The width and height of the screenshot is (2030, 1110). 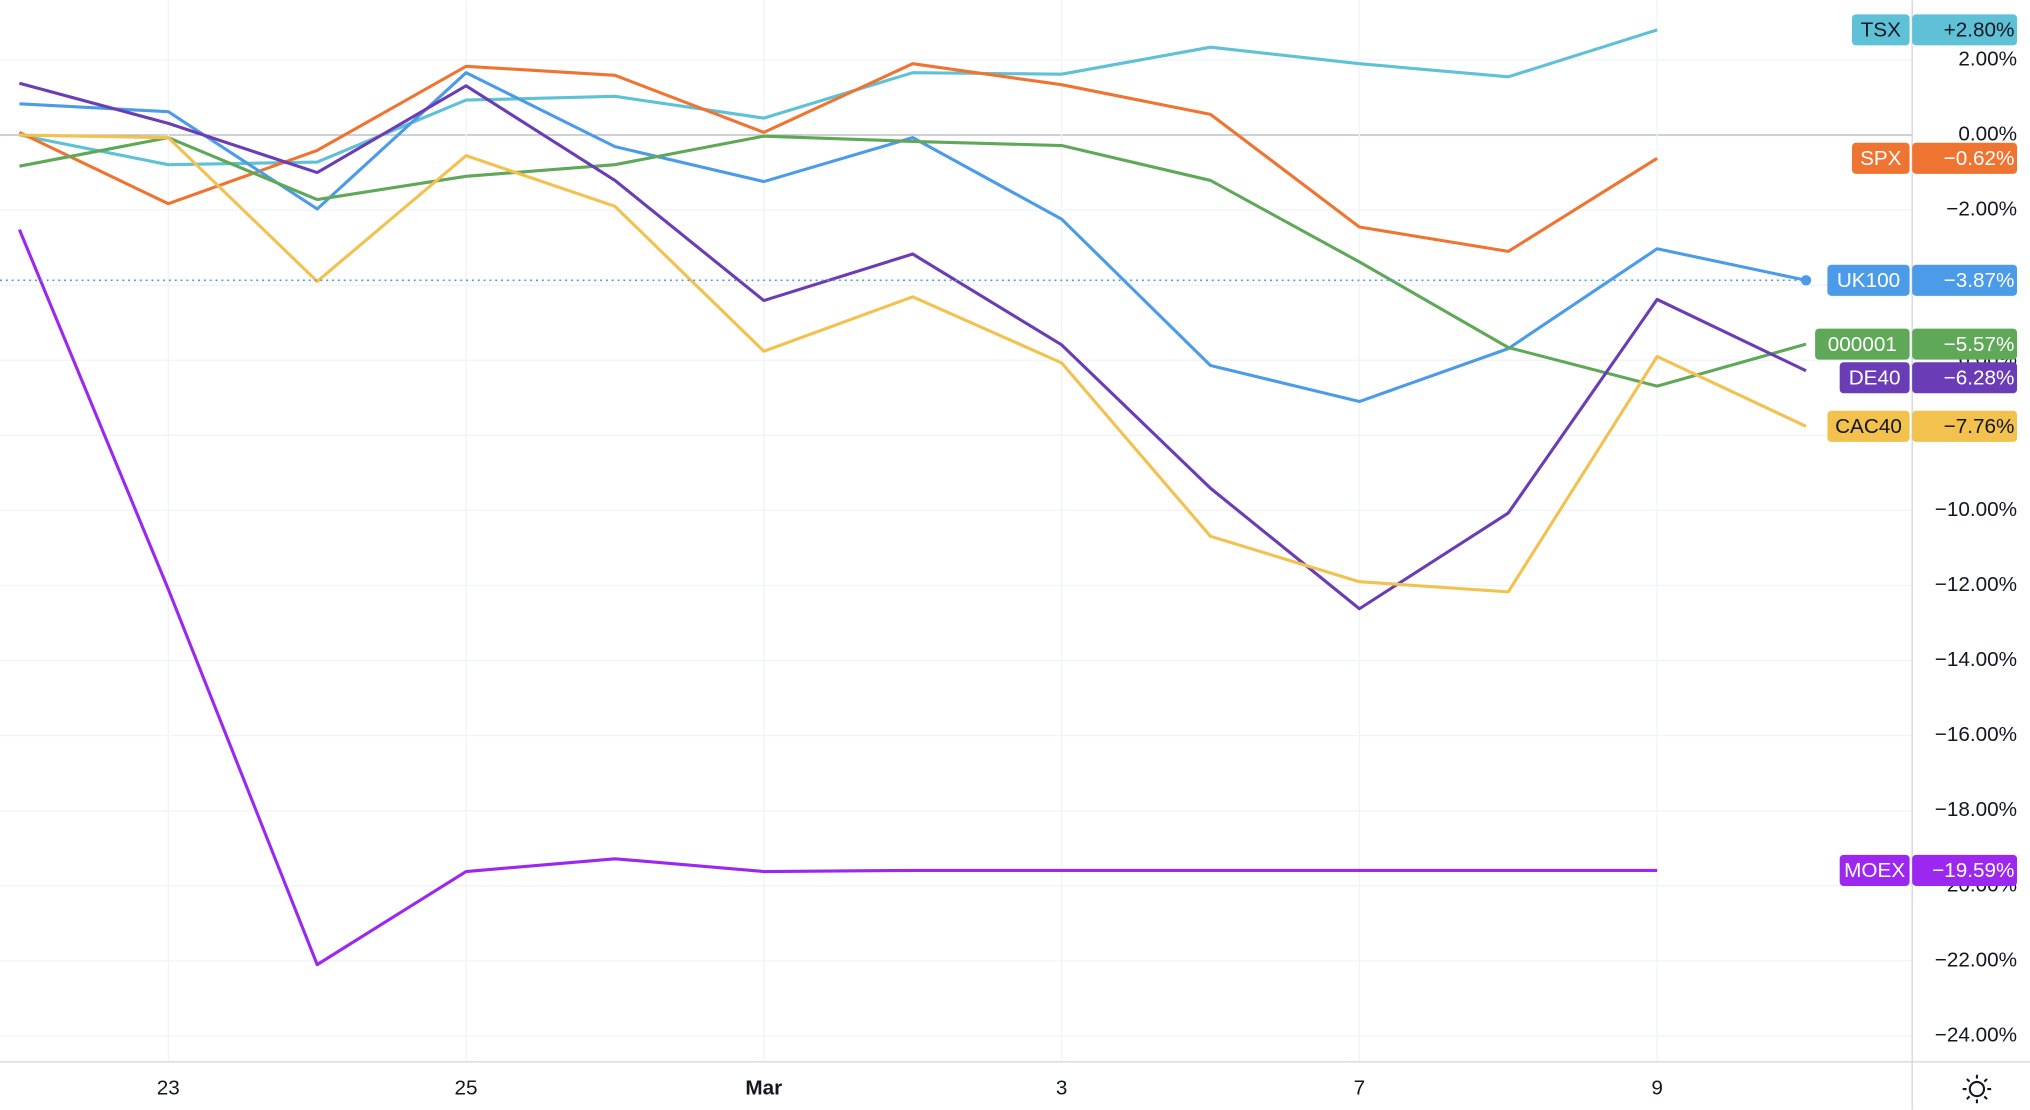 What do you see at coordinates (1360, 1088) in the screenshot?
I see `x-tick-label: 7` at bounding box center [1360, 1088].